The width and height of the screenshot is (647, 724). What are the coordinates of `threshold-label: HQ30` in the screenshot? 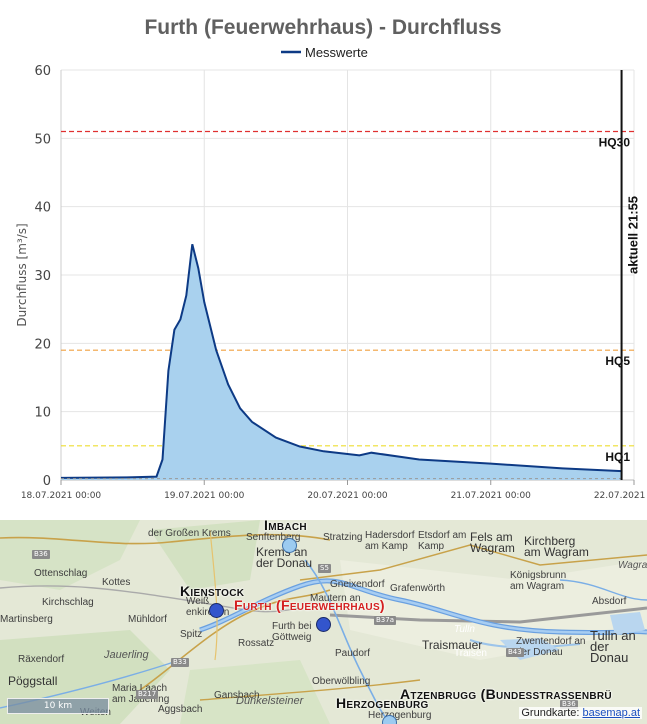 It's located at (615, 143).